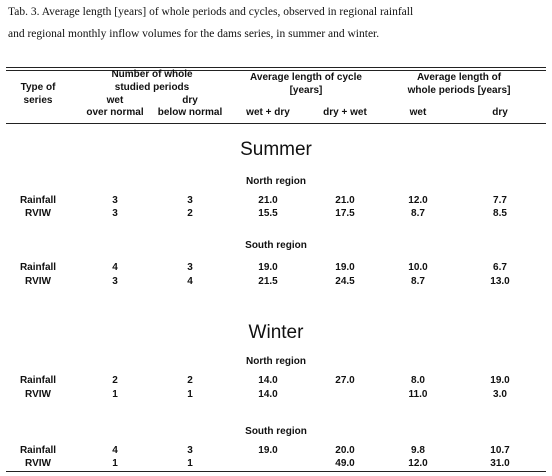  What do you see at coordinates (459, 77) in the screenshot?
I see `group-header: Average length of` at bounding box center [459, 77].